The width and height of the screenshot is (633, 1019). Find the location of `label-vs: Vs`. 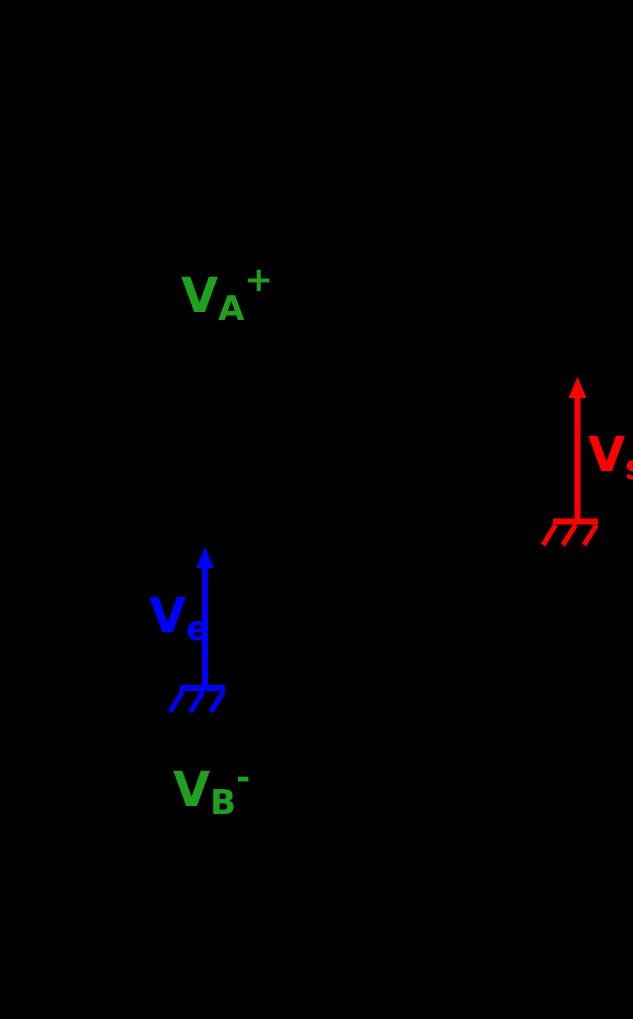

label-vs: Vs is located at coordinates (610, 458).